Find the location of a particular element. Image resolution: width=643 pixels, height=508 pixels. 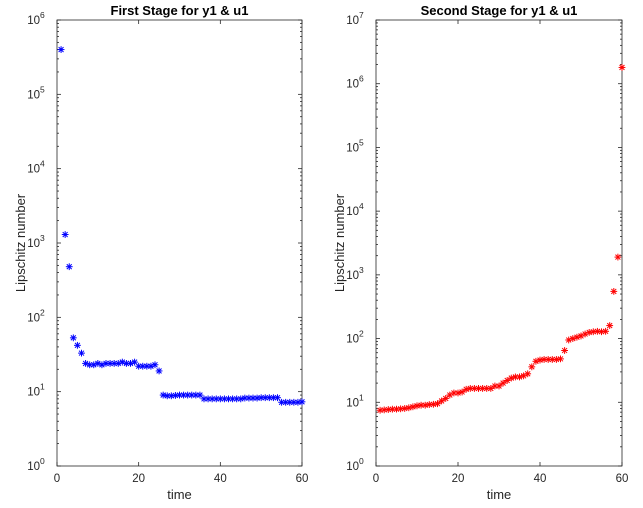

chart-title: First Stage for y1 & u1 is located at coordinates (180, 10).